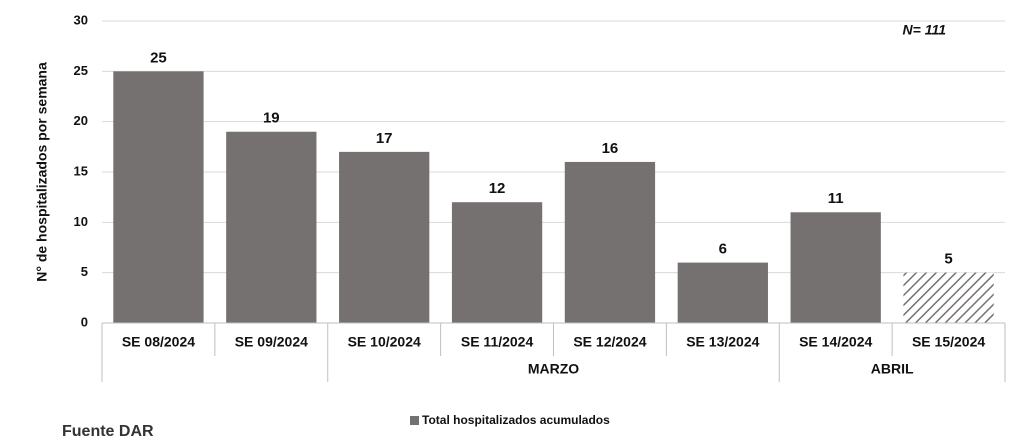  Describe the element at coordinates (271, 118) in the screenshot. I see `data-label: 19` at that location.